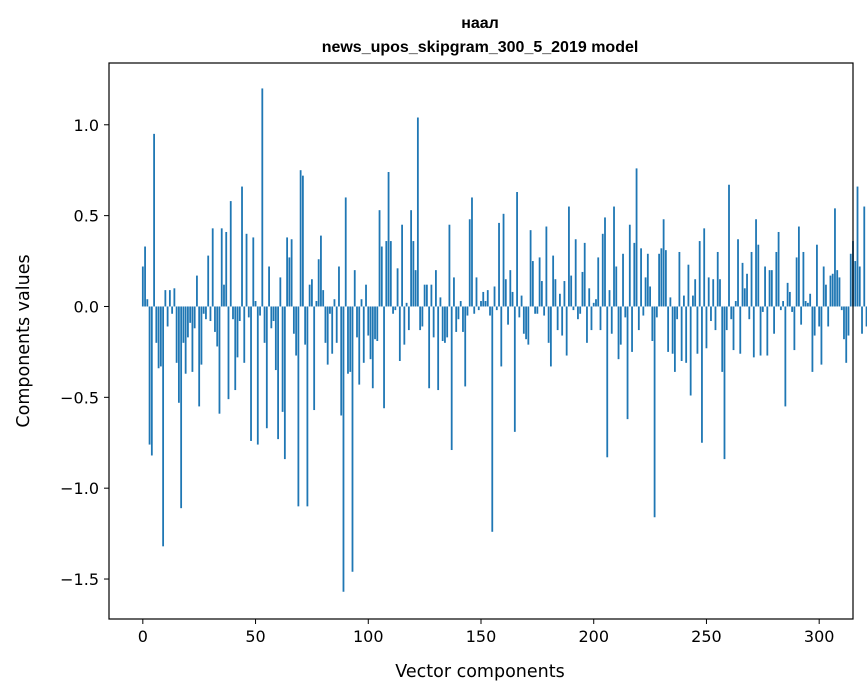 The width and height of the screenshot is (867, 696). Describe the element at coordinates (480, 47) in the screenshot. I see `chart-title-line2: news_upos_skipgram_300_5_2019 model` at that location.